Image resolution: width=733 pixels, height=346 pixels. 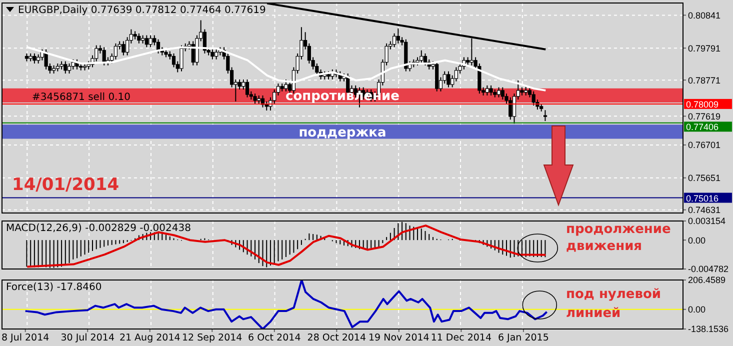 I want to click on x-tick-label: 28 Oct 2014, so click(x=336, y=338).